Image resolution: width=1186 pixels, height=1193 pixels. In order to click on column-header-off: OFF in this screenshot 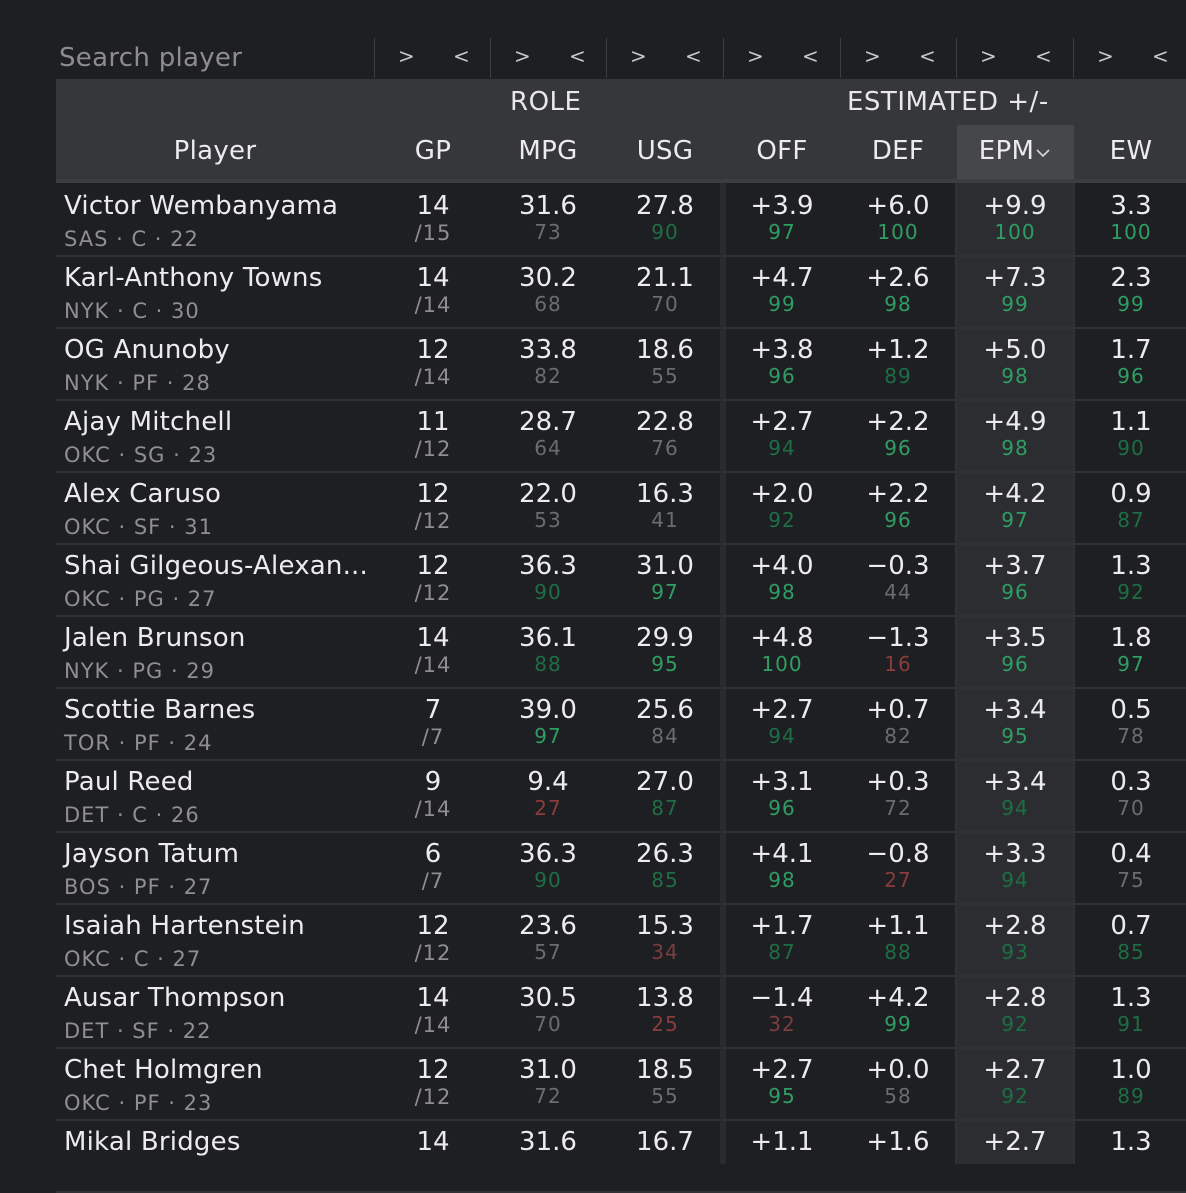, I will do `click(782, 151)`.